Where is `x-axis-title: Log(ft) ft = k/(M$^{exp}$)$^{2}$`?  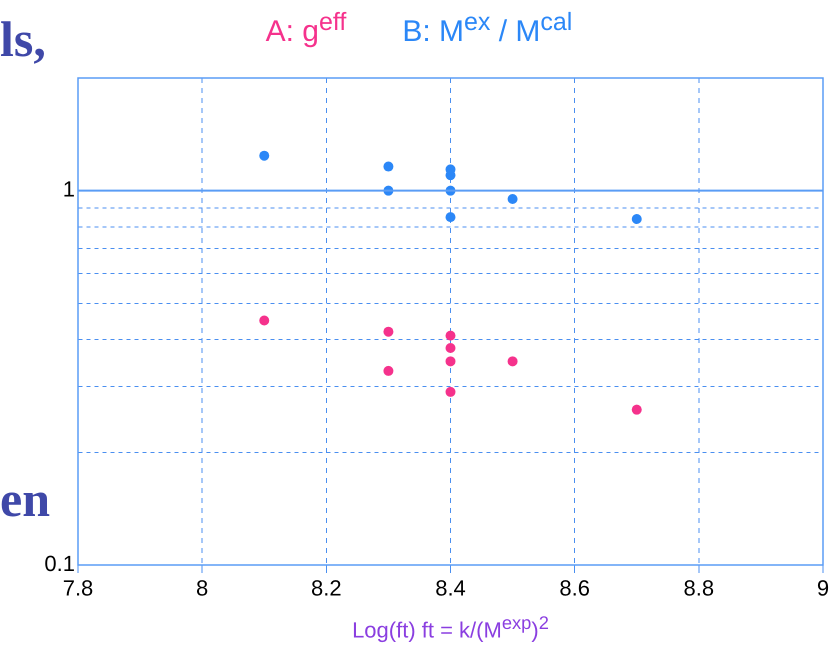
x-axis-title: Log(ft) ft = k/(M$^{exp}$)$^{2}$ is located at coordinates (450, 628).